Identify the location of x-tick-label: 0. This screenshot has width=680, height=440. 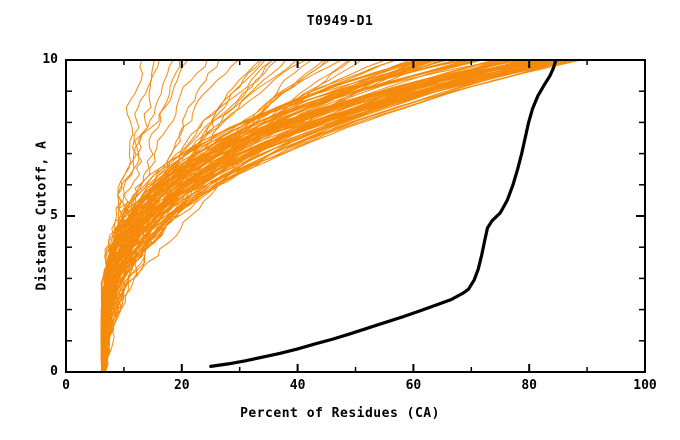
(66, 385).